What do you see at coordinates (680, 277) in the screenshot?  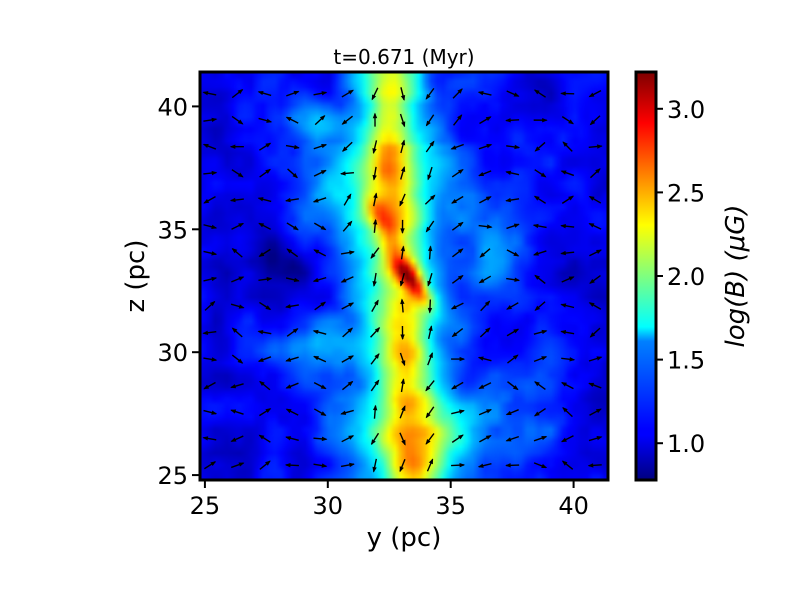 I see `colorbar-axis: 1.0 1.5 2.0 2.5 3.0` at bounding box center [680, 277].